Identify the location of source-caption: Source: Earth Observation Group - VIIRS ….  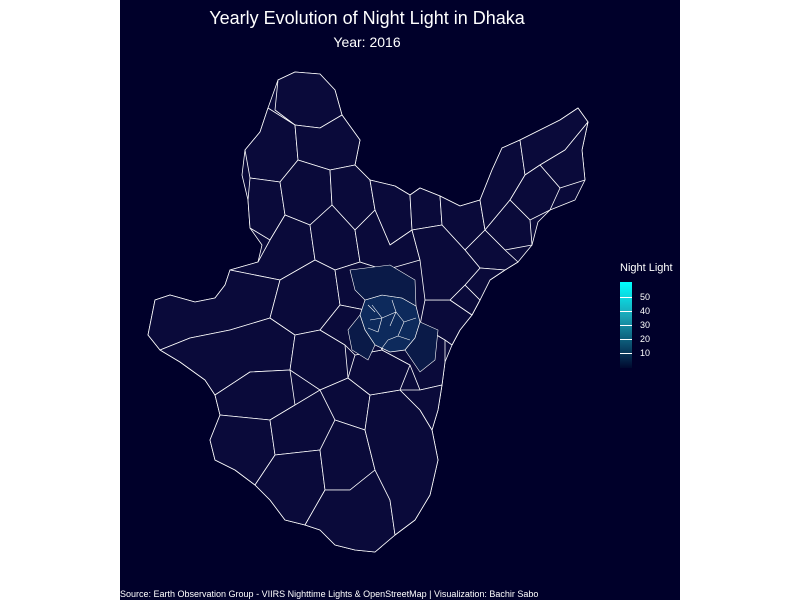
(329, 594).